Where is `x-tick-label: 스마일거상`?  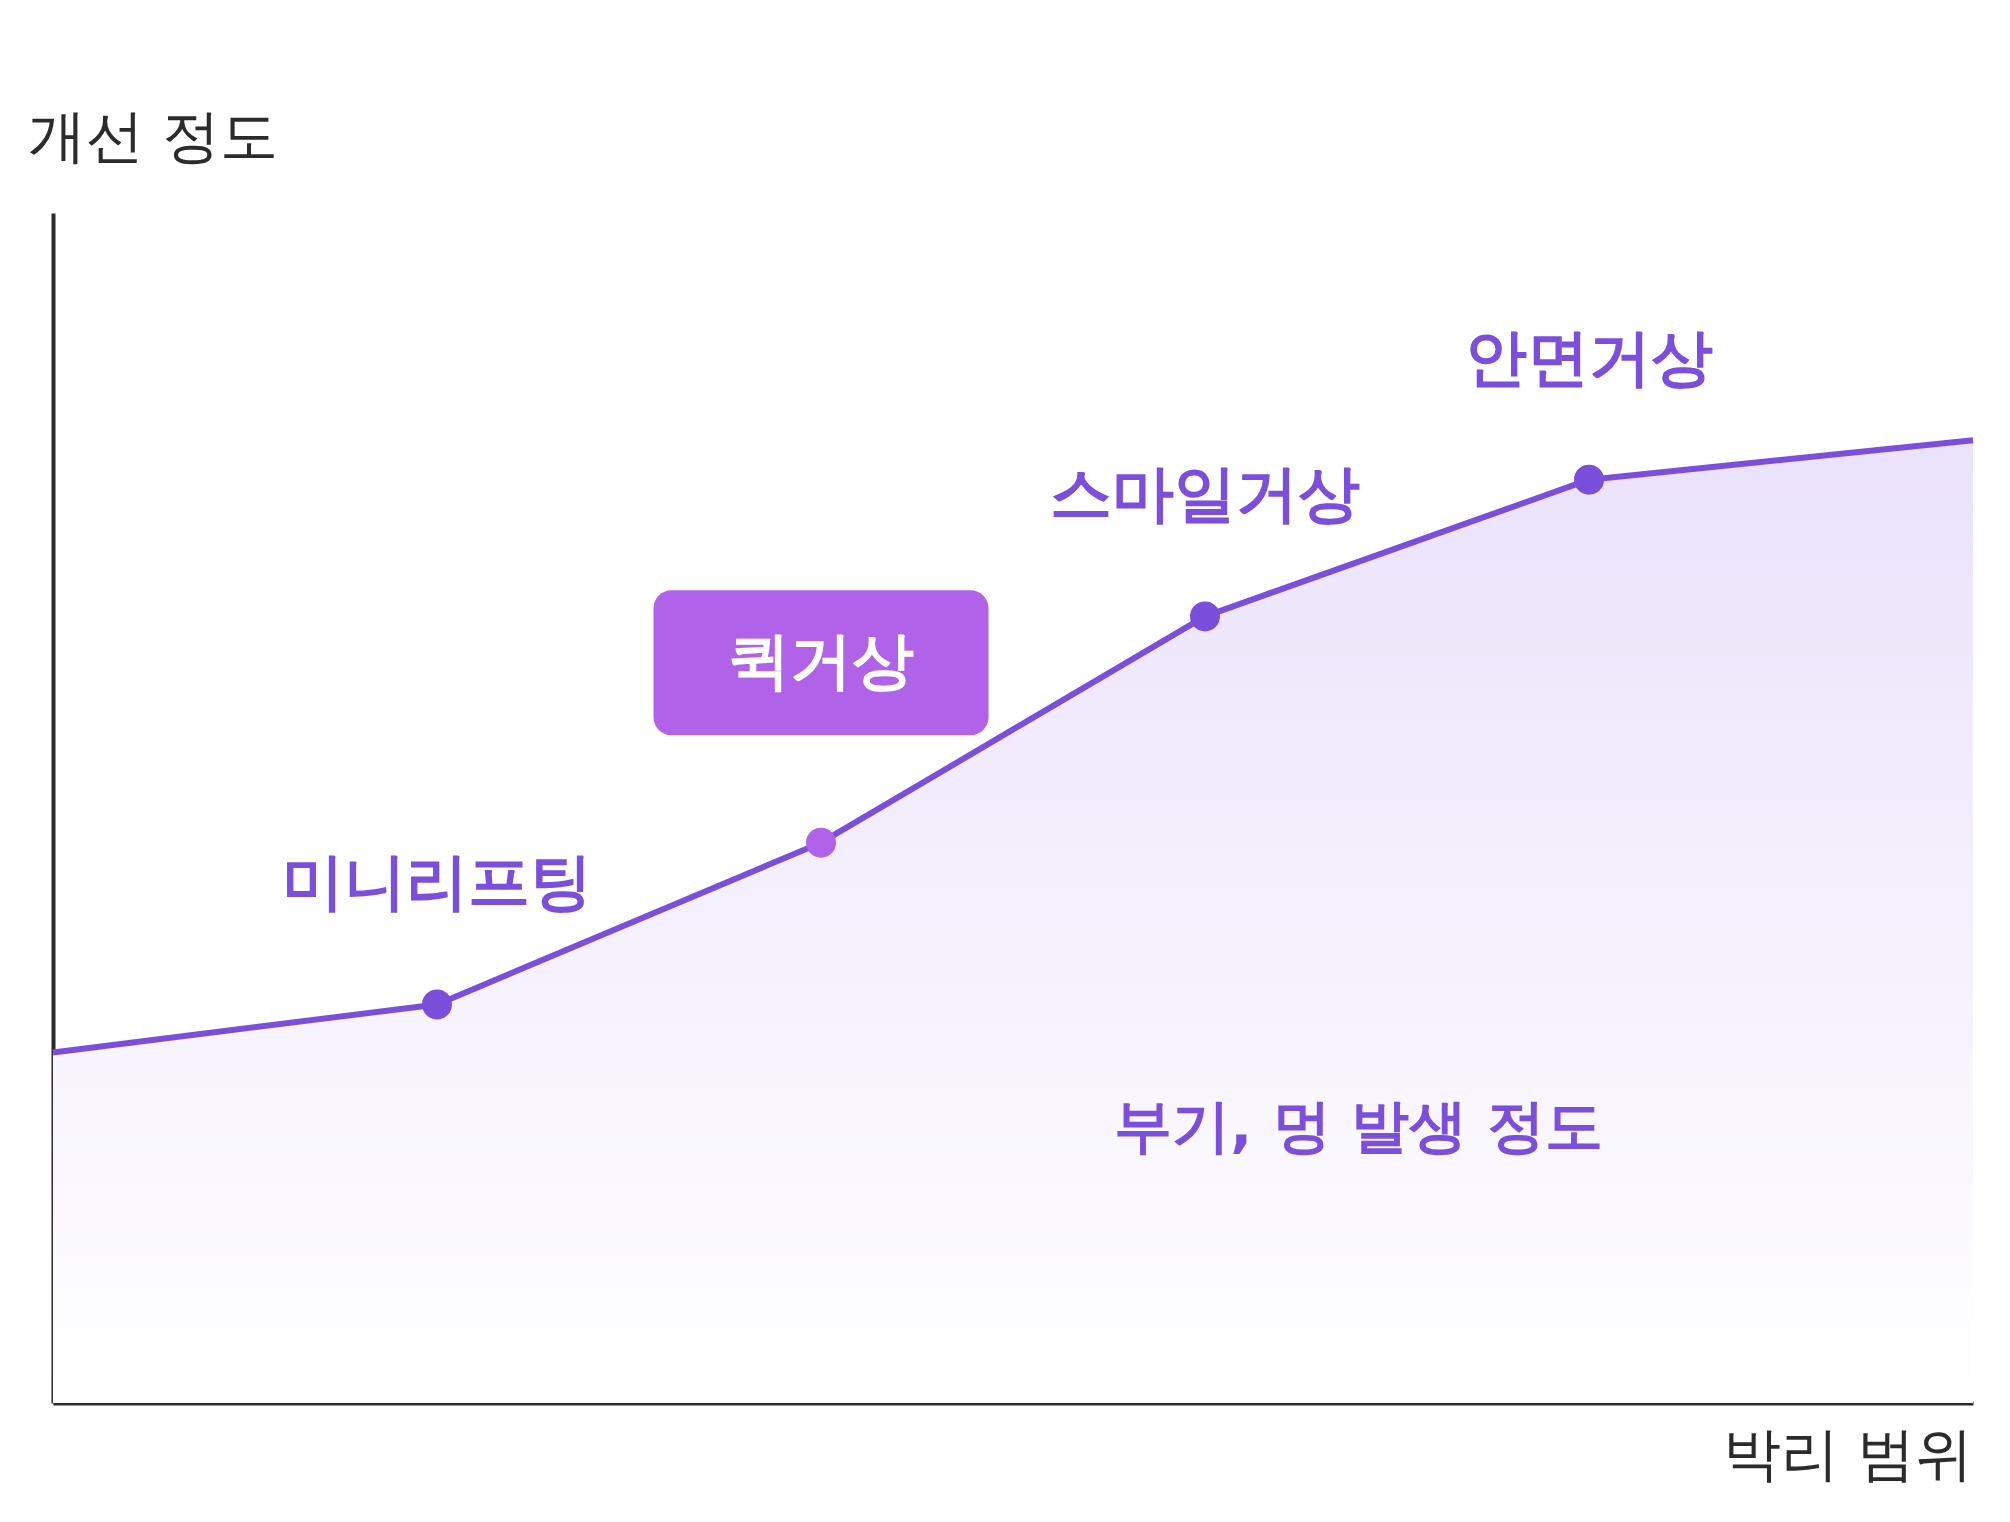
x-tick-label: 스마일거상 is located at coordinates (1205, 494).